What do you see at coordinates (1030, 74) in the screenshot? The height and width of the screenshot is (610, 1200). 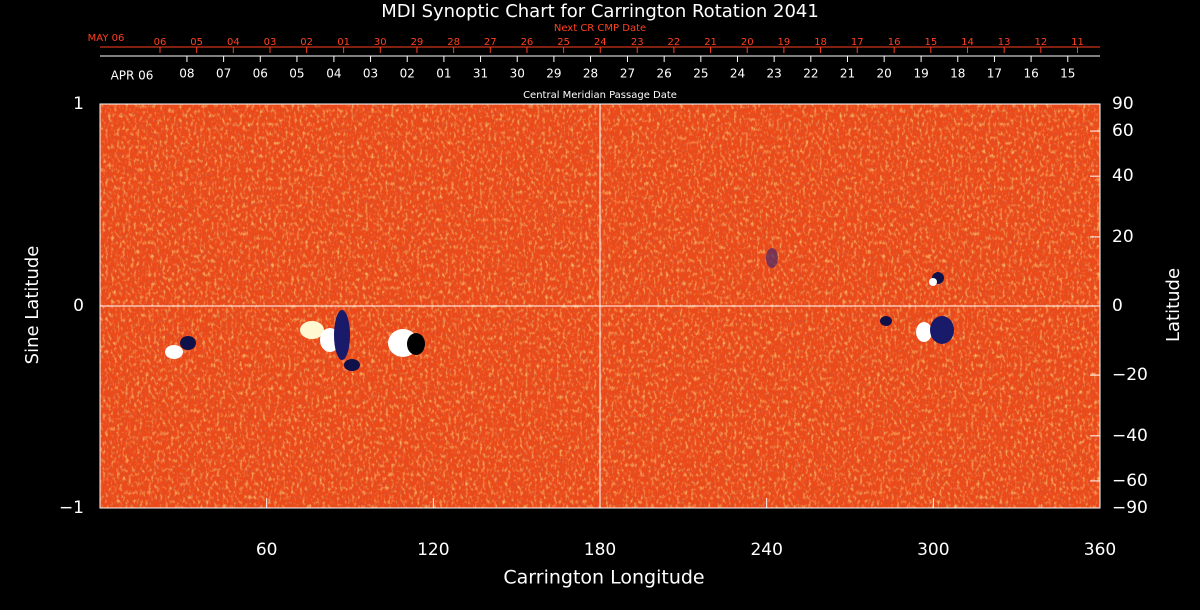 I see `cmp-date: 16` at bounding box center [1030, 74].